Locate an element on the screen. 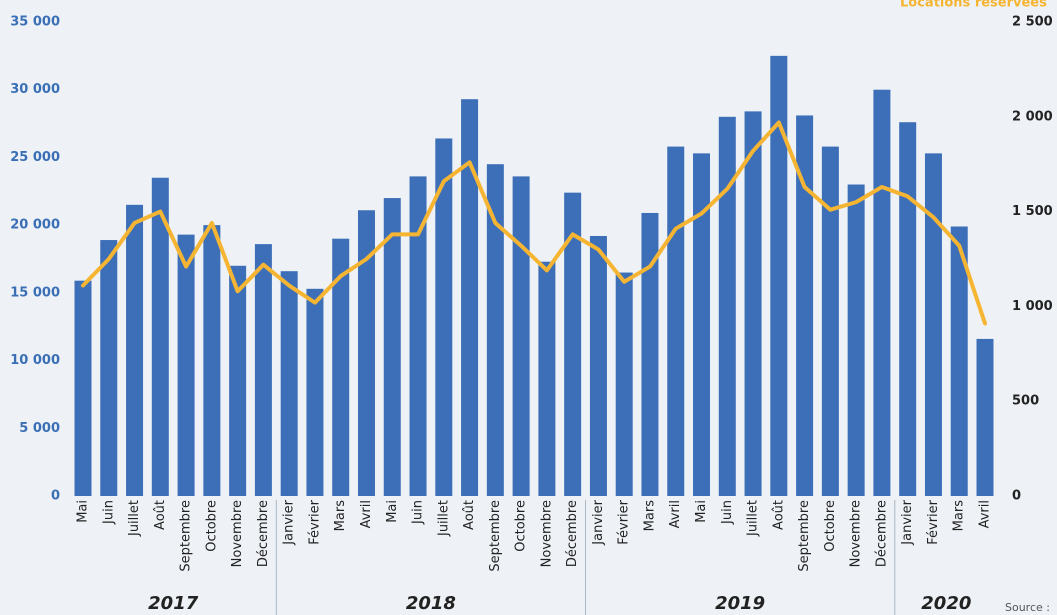 This screenshot has height=615, width=1057. y2-tick-label: 1 500 is located at coordinates (1032, 211).